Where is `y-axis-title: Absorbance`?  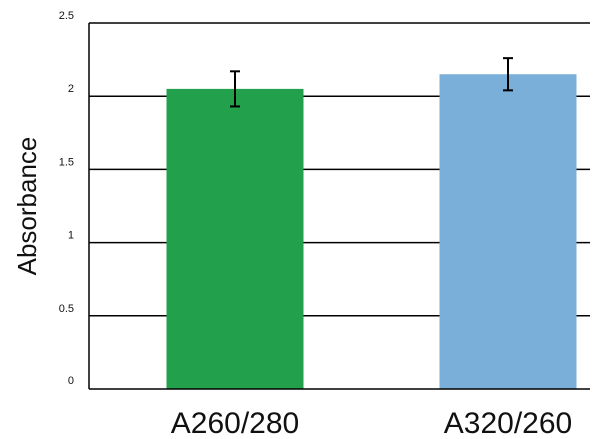 y-axis-title: Absorbance is located at coordinates (27, 206).